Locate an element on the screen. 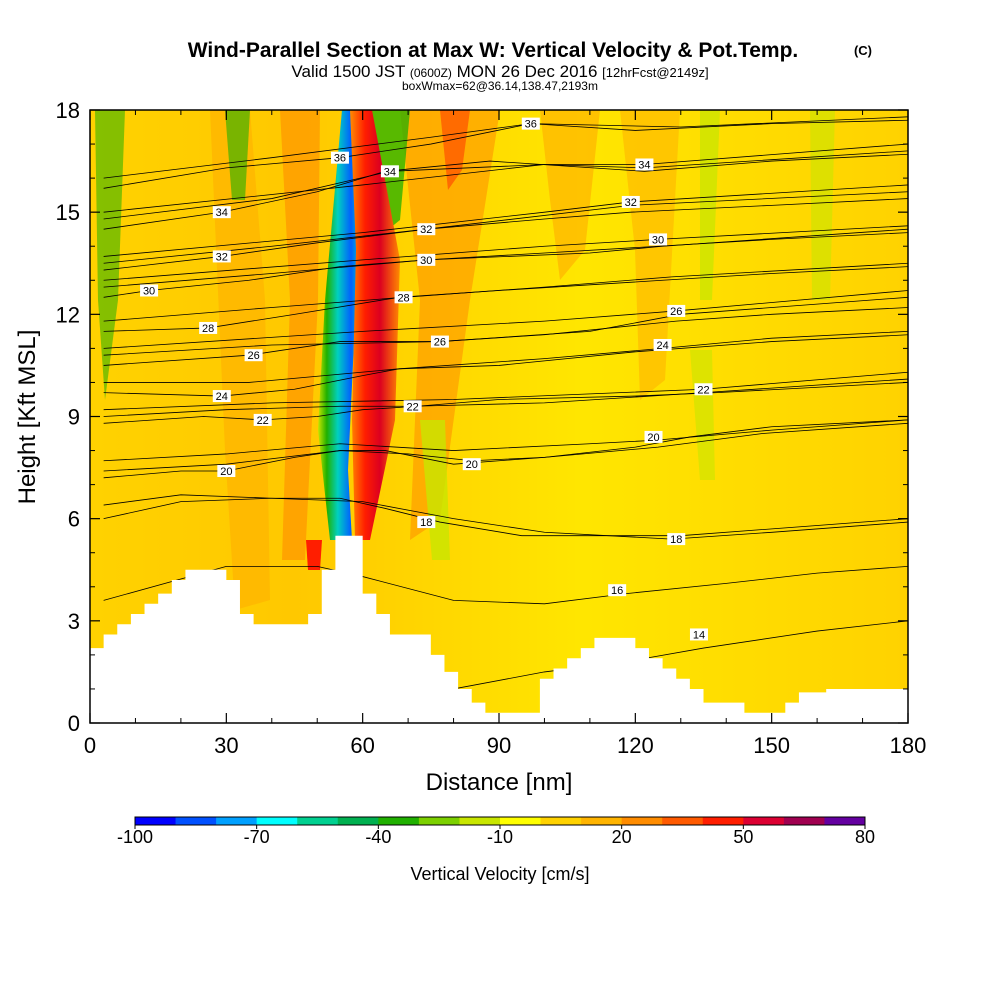 The width and height of the screenshot is (1000, 1000). y-axis-label: Height [Kft MSL] is located at coordinates (27, 417).